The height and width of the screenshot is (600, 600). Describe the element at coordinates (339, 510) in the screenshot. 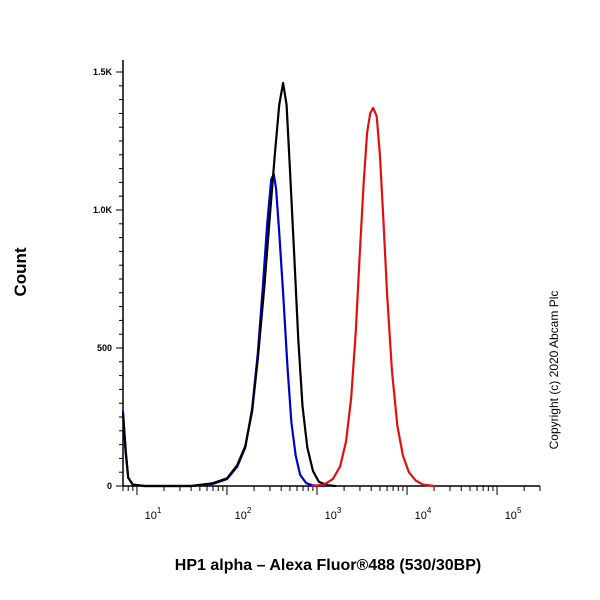

I see `x-tick-exponent: 3` at that location.